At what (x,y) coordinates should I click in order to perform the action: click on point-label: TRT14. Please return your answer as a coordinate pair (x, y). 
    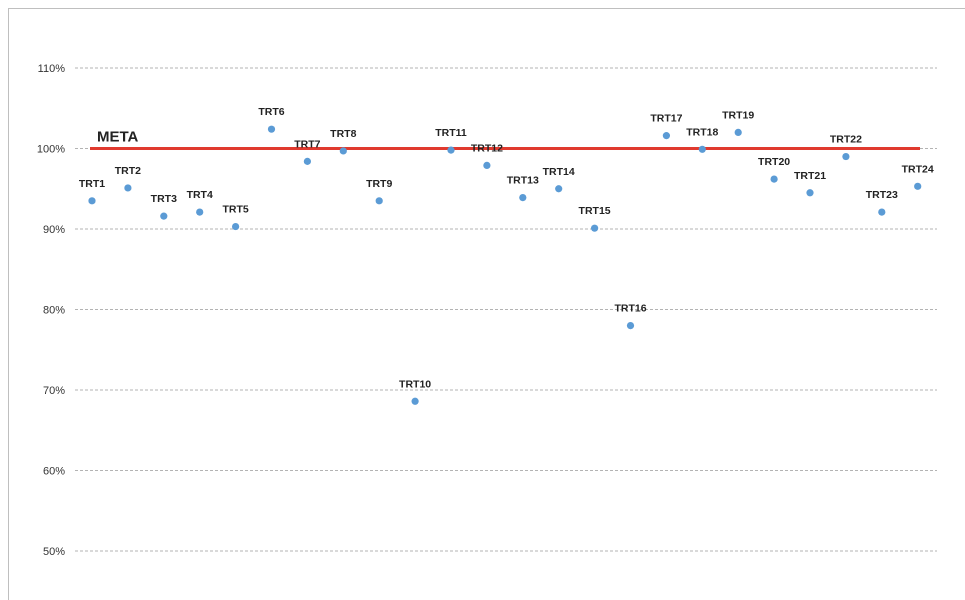
    Looking at the image, I should click on (559, 172).